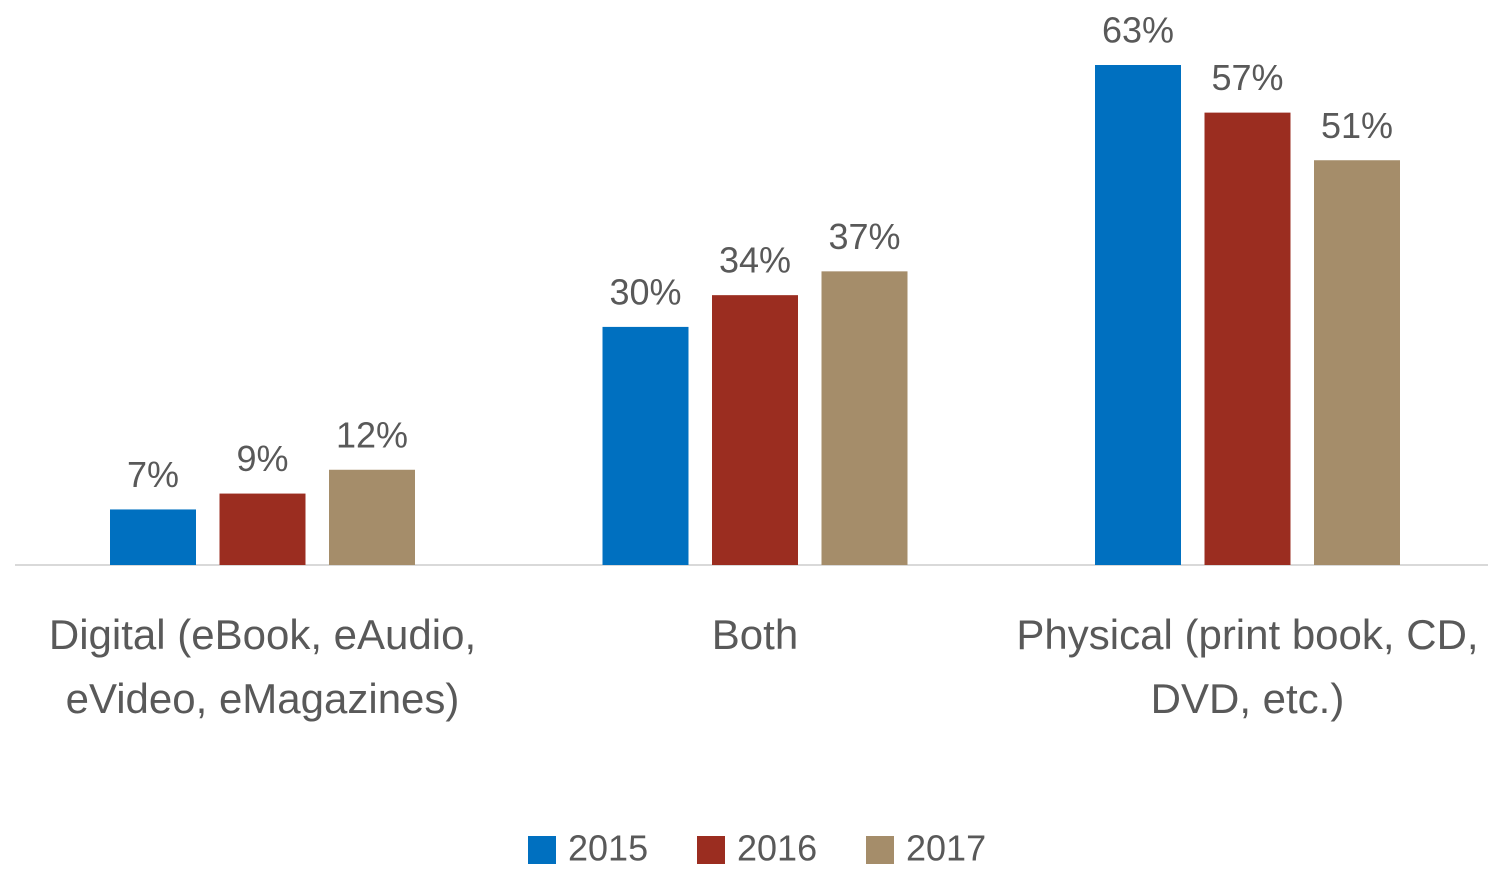 The width and height of the screenshot is (1488, 871). I want to click on data-label: 63%, so click(1138, 30).